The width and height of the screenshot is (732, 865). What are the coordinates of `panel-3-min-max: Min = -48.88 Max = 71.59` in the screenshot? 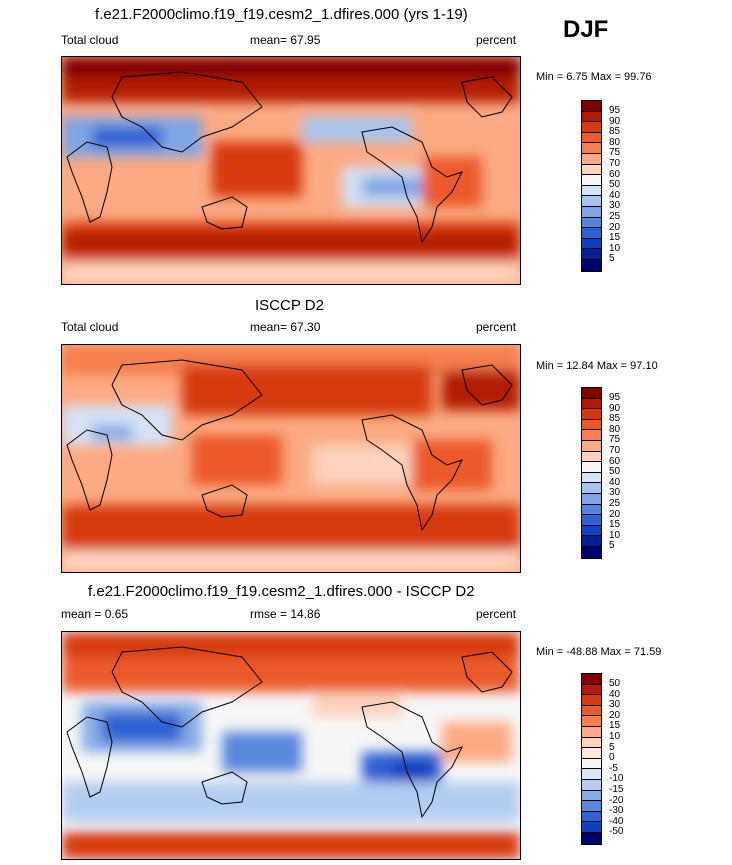 It's located at (599, 652).